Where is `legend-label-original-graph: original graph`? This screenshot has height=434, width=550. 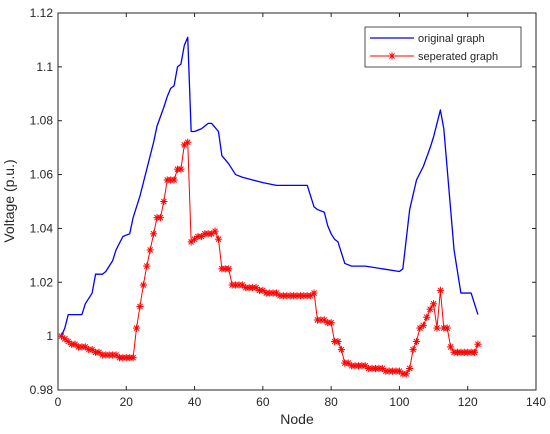
legend-label-original-graph: original graph is located at coordinates (451, 39).